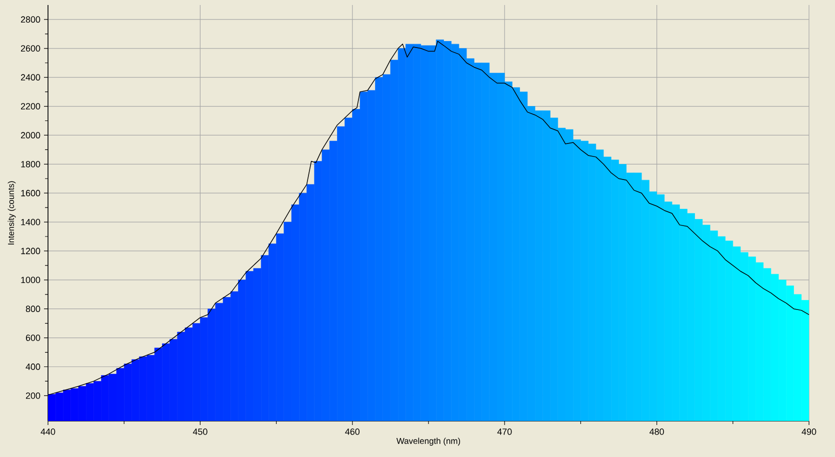 This screenshot has width=835, height=457. What do you see at coordinates (48, 431) in the screenshot?
I see `x-tick-label: 440` at bounding box center [48, 431].